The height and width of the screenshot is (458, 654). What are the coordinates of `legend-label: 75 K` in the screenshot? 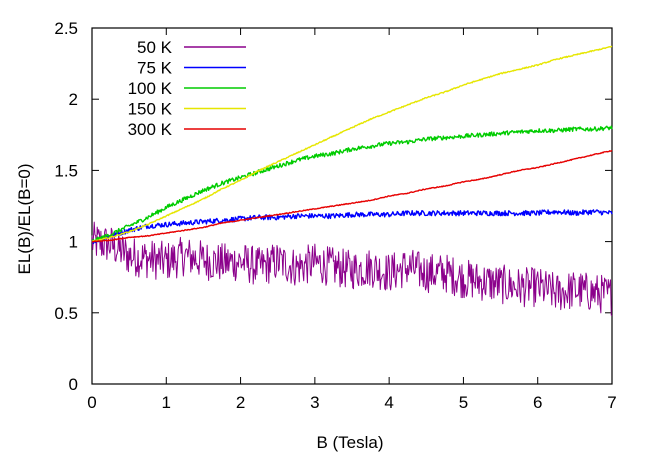 It's located at (155, 68).